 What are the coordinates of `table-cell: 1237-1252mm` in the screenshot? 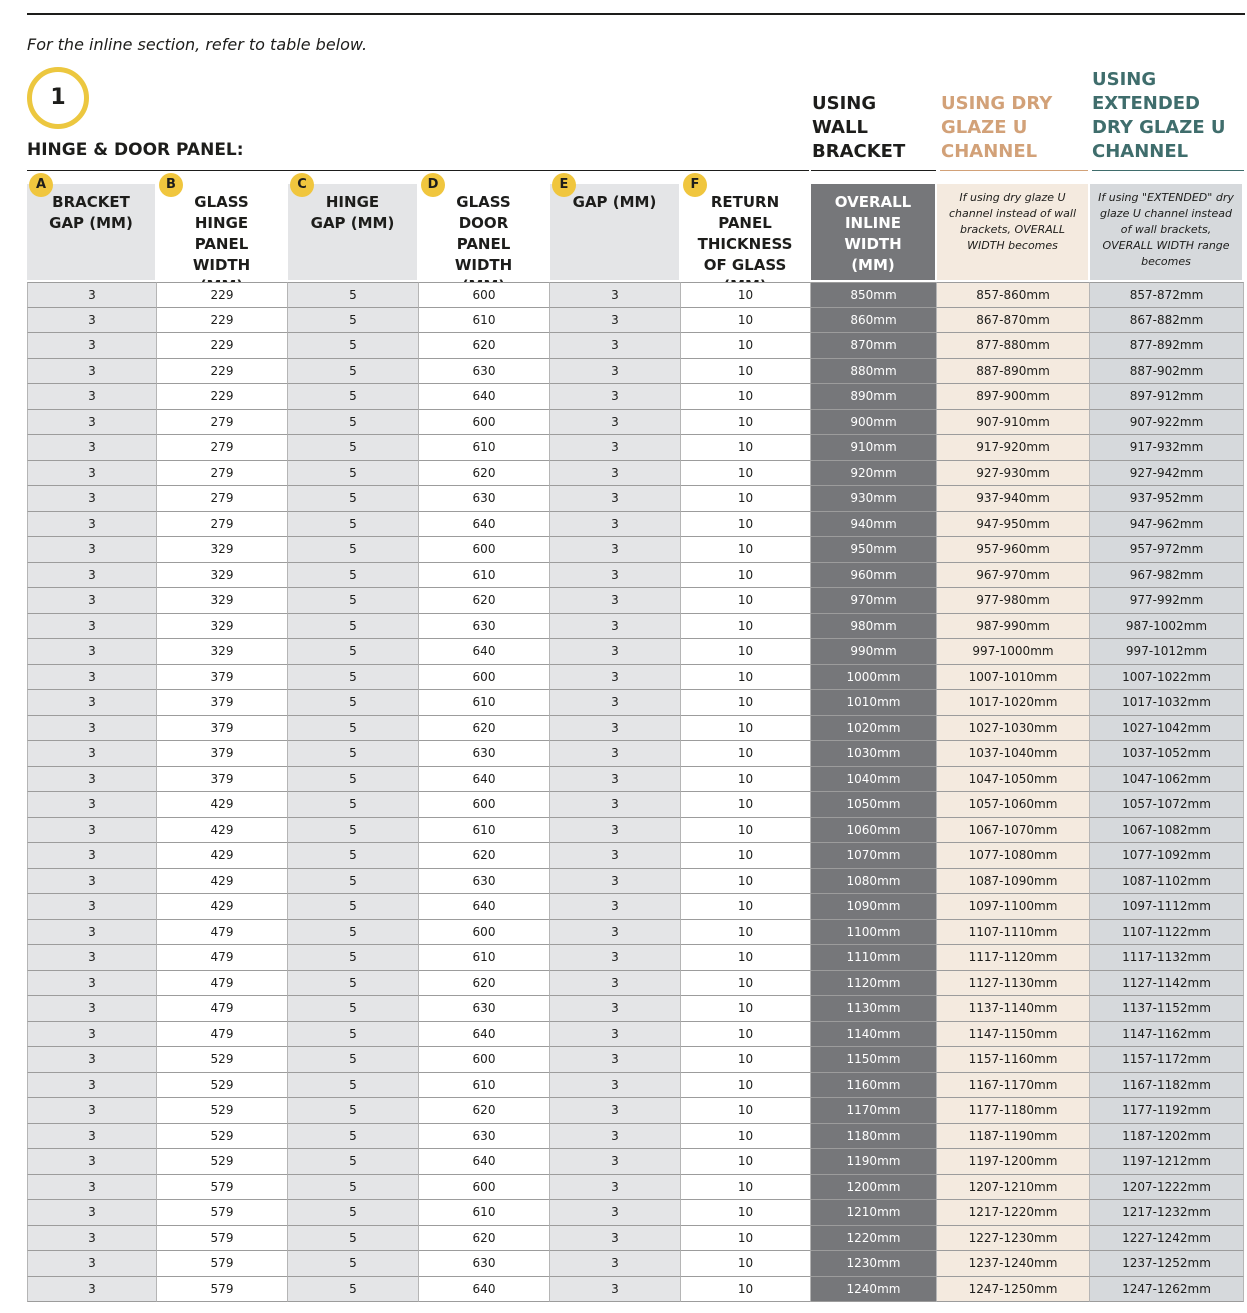 It's located at (1167, 1264).